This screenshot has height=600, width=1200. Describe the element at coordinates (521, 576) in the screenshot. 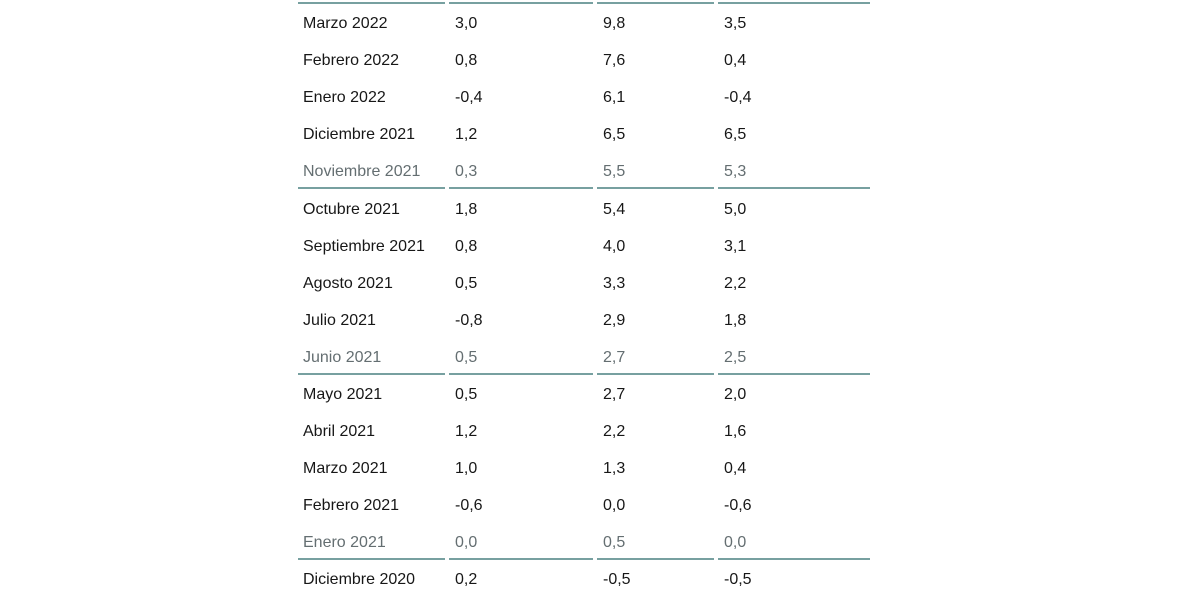

I see `row-value-1: 0,2` at that location.